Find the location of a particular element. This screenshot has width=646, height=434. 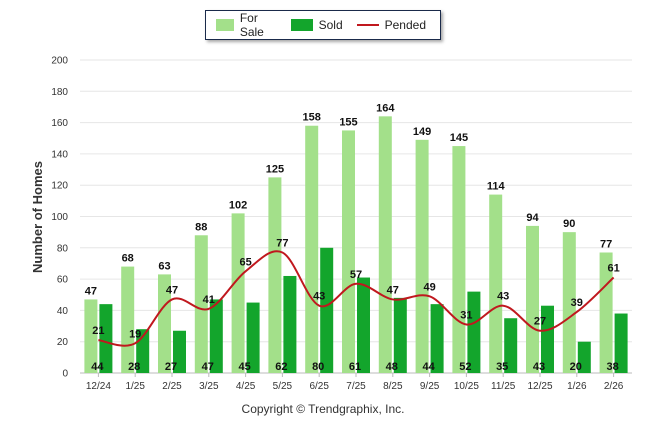

label-sold: 43 is located at coordinates (539, 367).